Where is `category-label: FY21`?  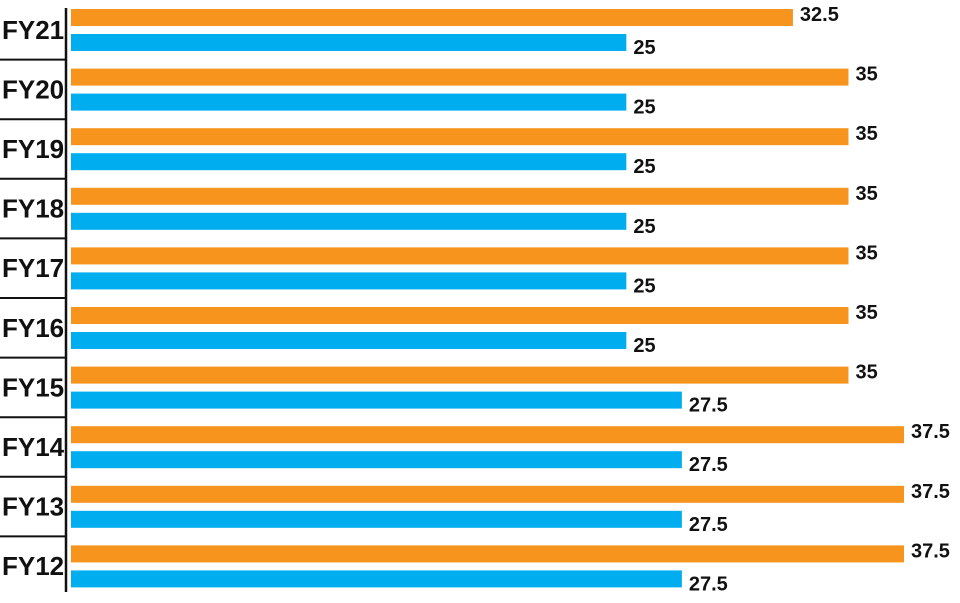
category-label: FY21 is located at coordinates (33, 30).